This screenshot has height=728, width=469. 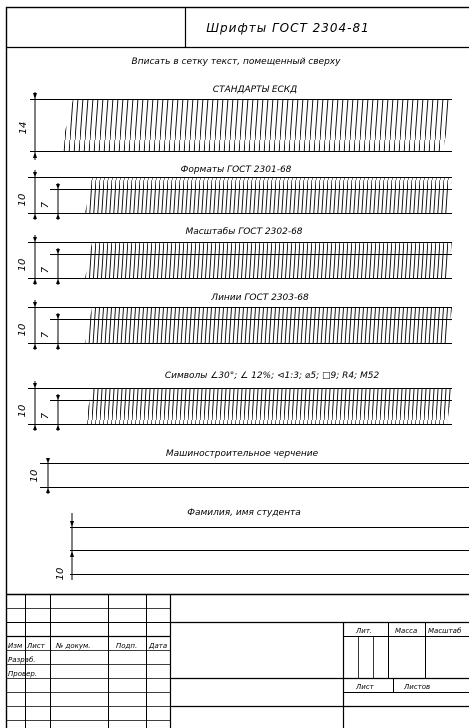 I want to click on stamp-row-developer: Разраб., so click(x=22, y=660).